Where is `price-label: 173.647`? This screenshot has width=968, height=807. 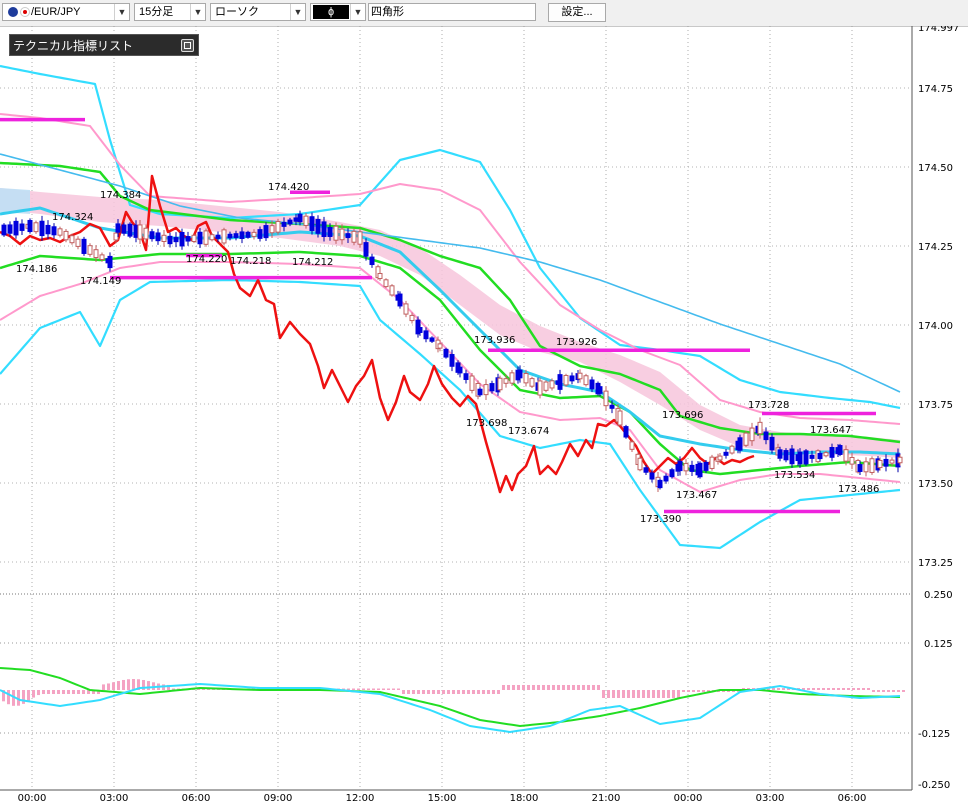 price-label: 173.647 is located at coordinates (830, 430).